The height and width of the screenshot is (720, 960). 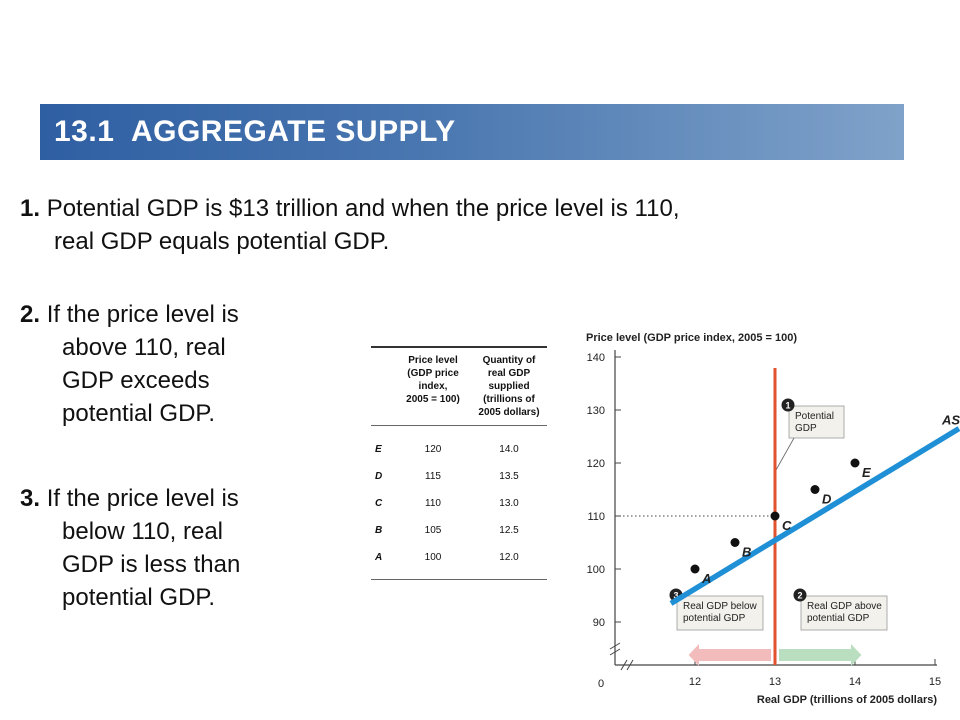 What do you see at coordinates (596, 411) in the screenshot?
I see `y-tick-label: 130` at bounding box center [596, 411].